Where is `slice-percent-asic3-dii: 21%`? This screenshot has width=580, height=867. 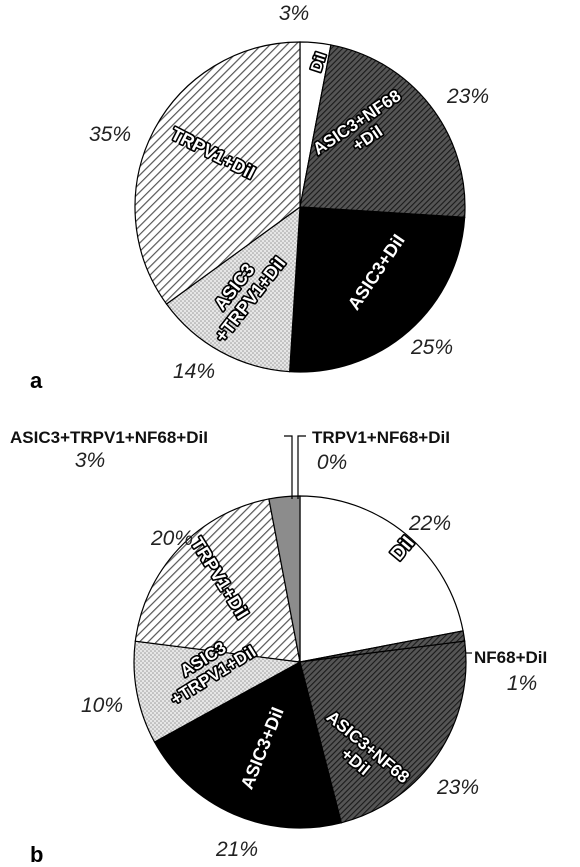 slice-percent-asic3-dii: 21% is located at coordinates (236, 849).